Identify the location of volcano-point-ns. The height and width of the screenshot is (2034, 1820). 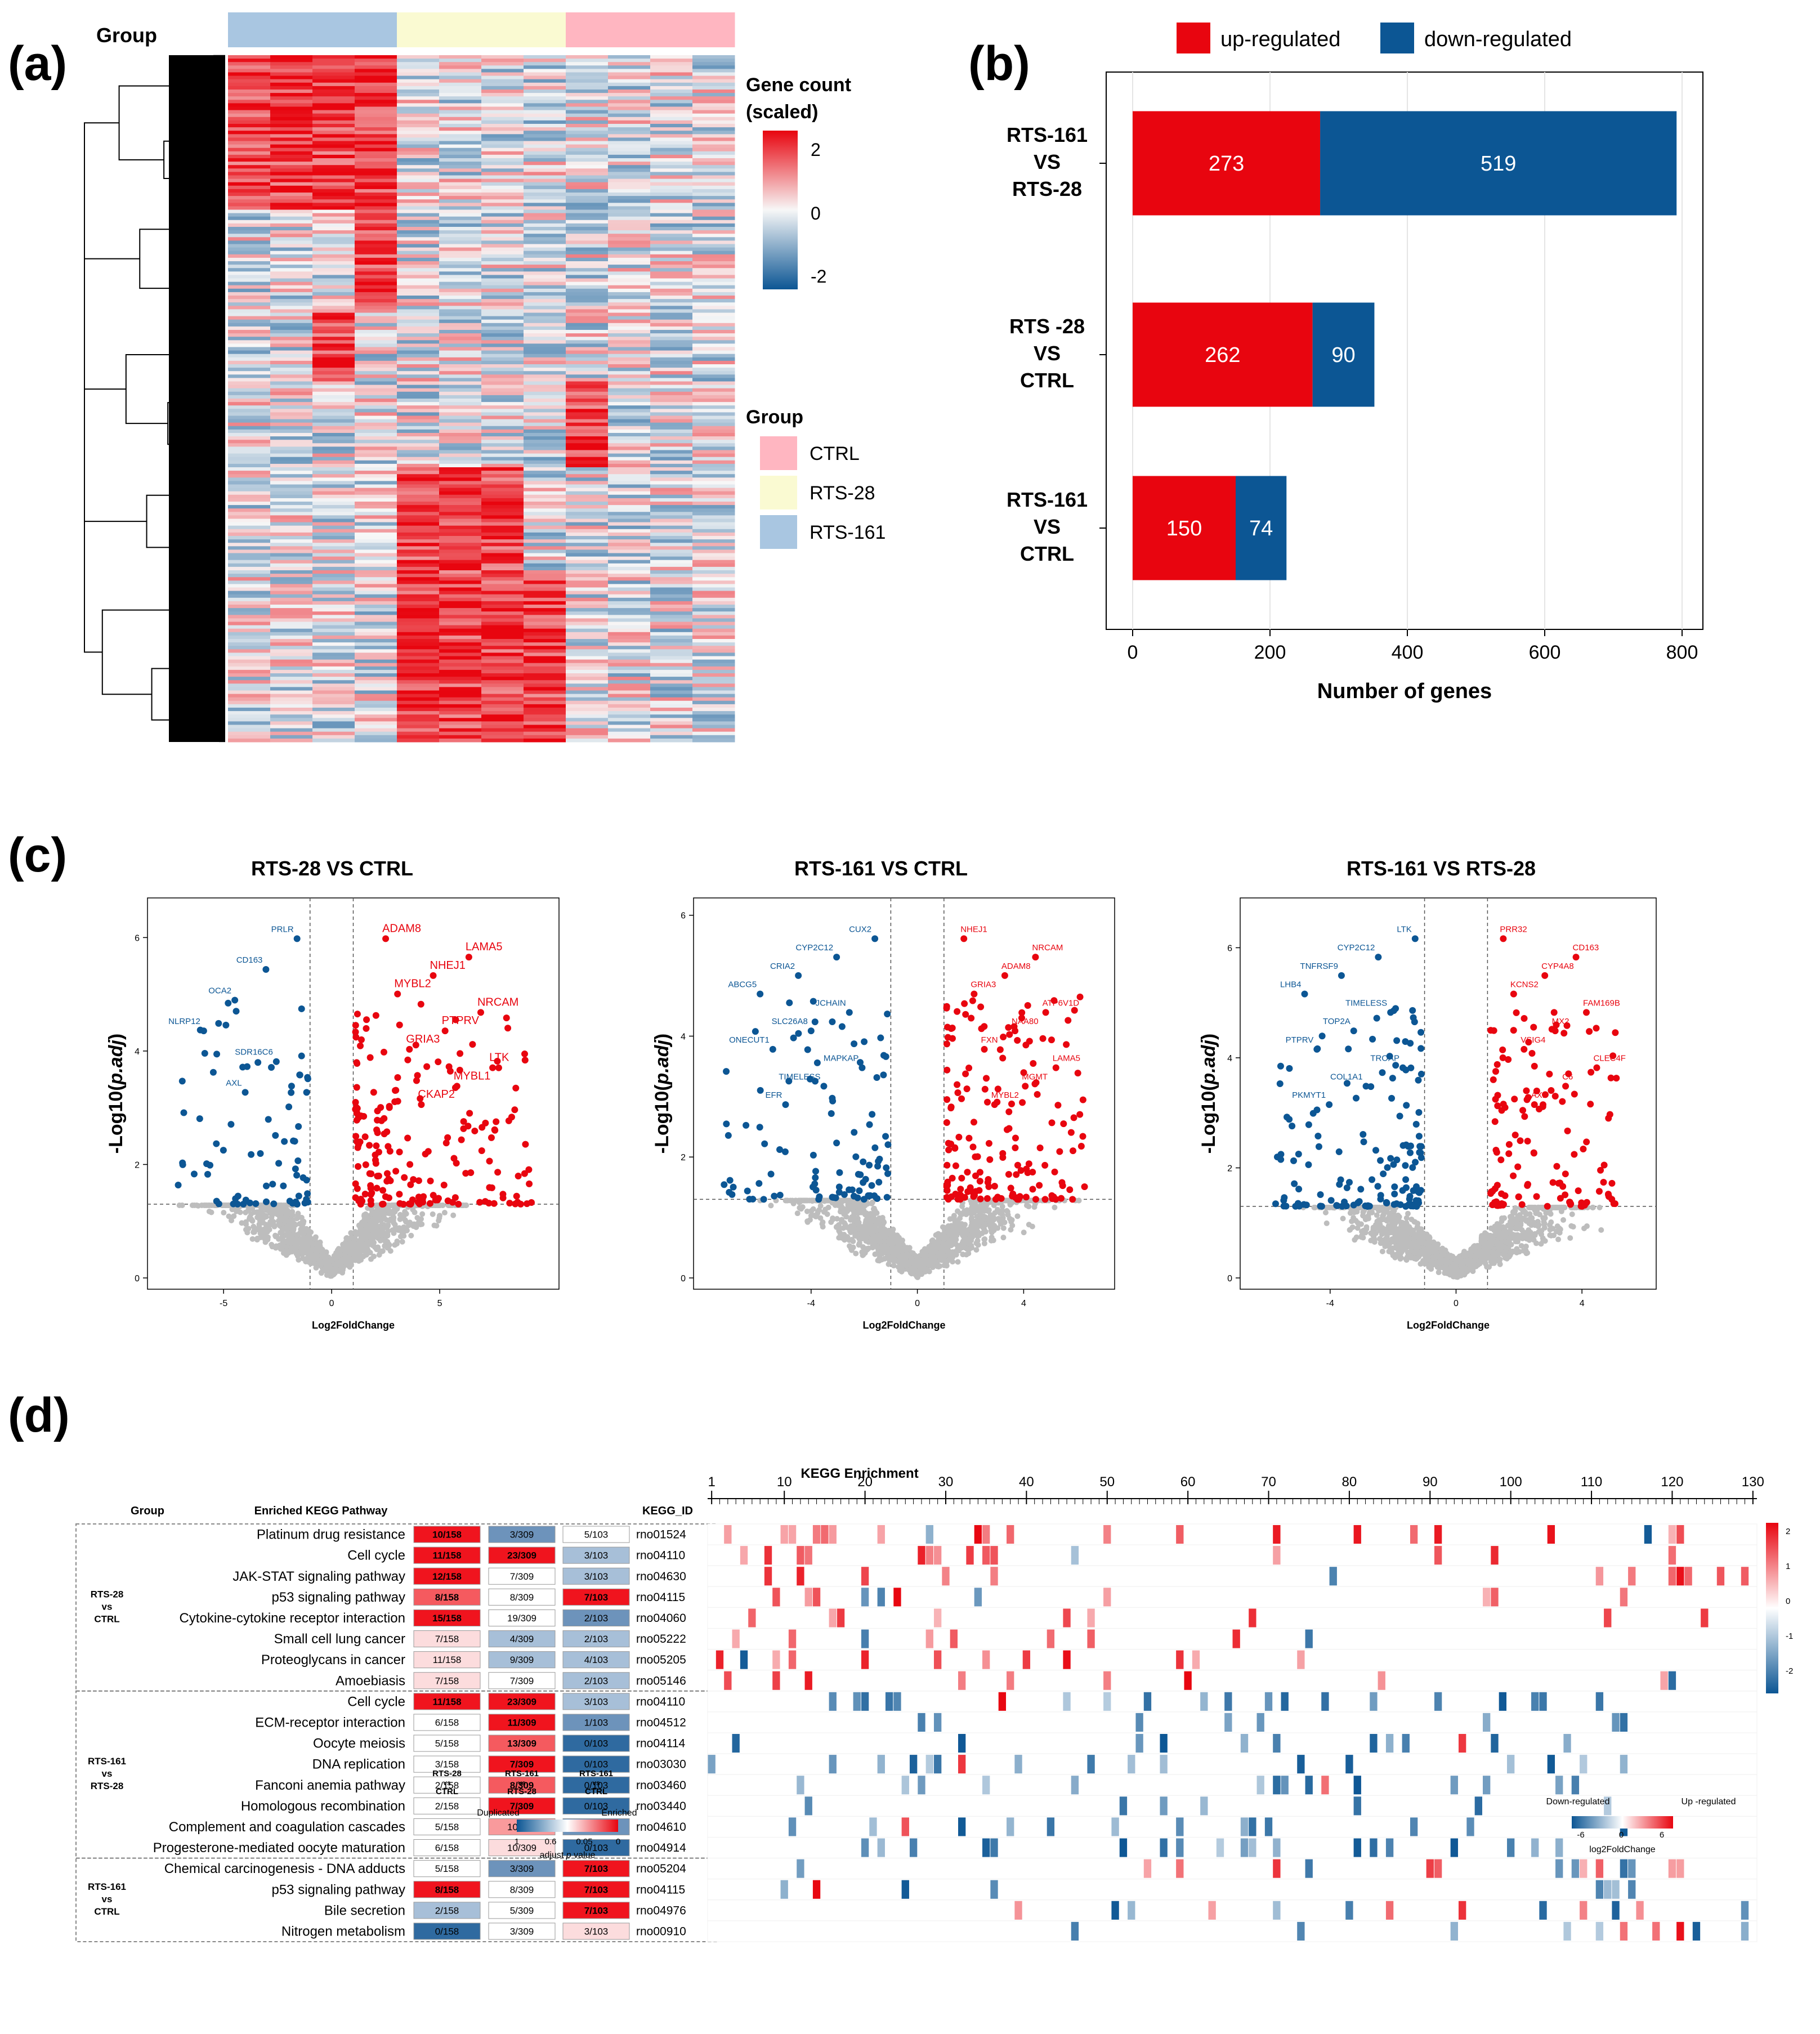
(292, 1215).